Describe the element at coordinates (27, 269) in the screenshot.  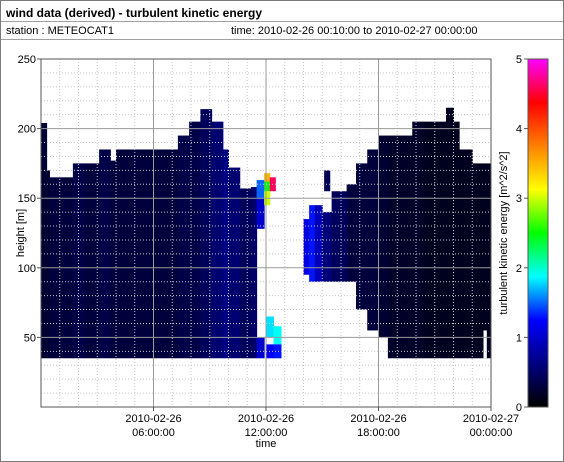
I see `y-tick-label: 100` at that location.